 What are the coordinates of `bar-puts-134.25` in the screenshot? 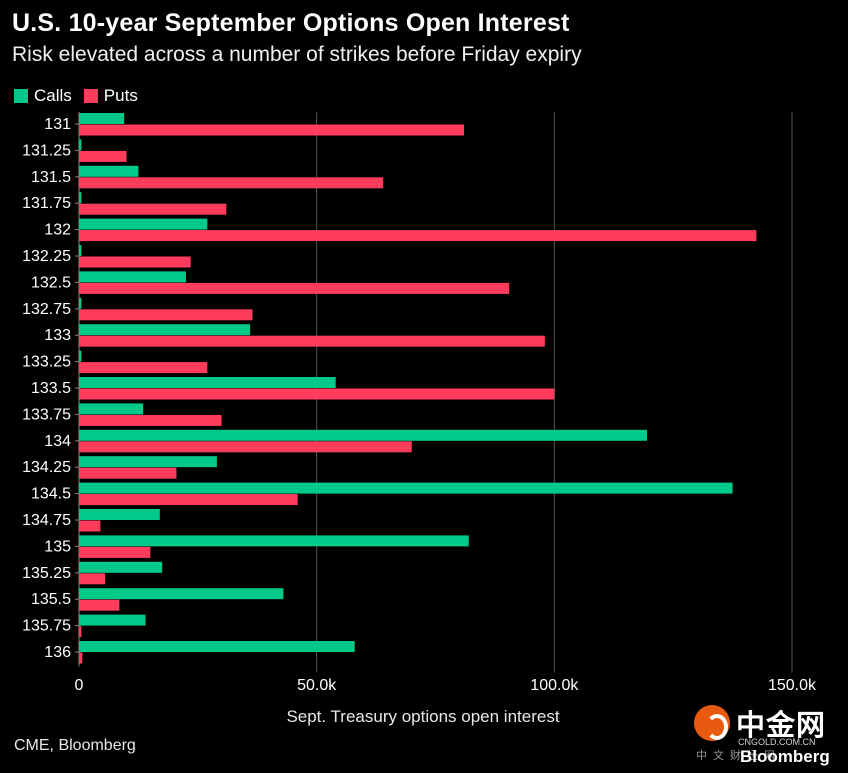 It's located at (128, 473).